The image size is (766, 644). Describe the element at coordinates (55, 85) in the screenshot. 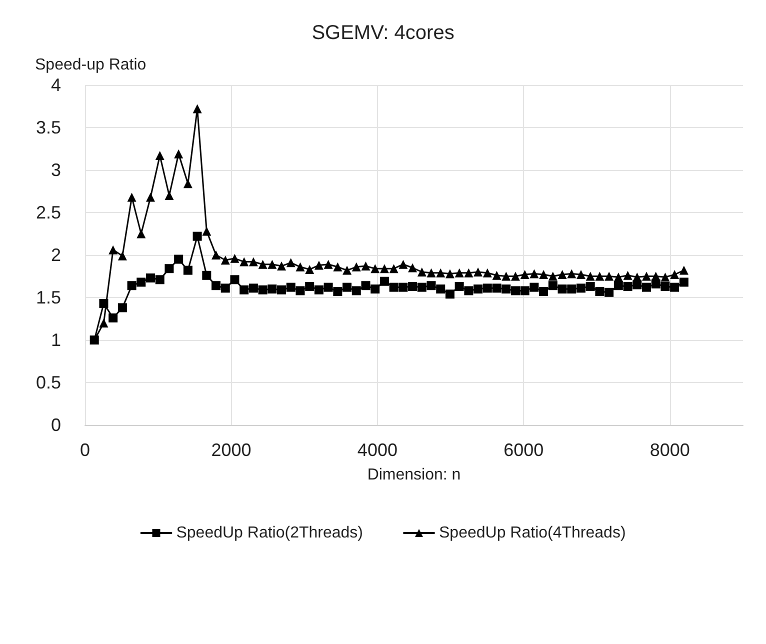

I see `y-tick-label: 4` at that location.